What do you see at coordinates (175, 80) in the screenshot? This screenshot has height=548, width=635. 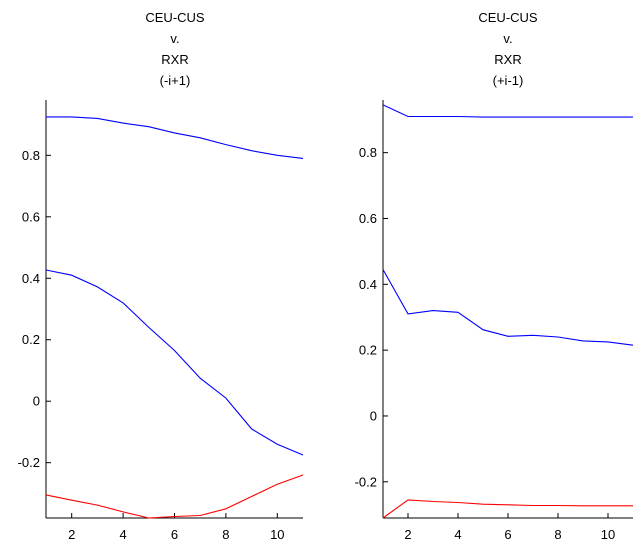 I see `chart-title-line: (-i+1)` at bounding box center [175, 80].